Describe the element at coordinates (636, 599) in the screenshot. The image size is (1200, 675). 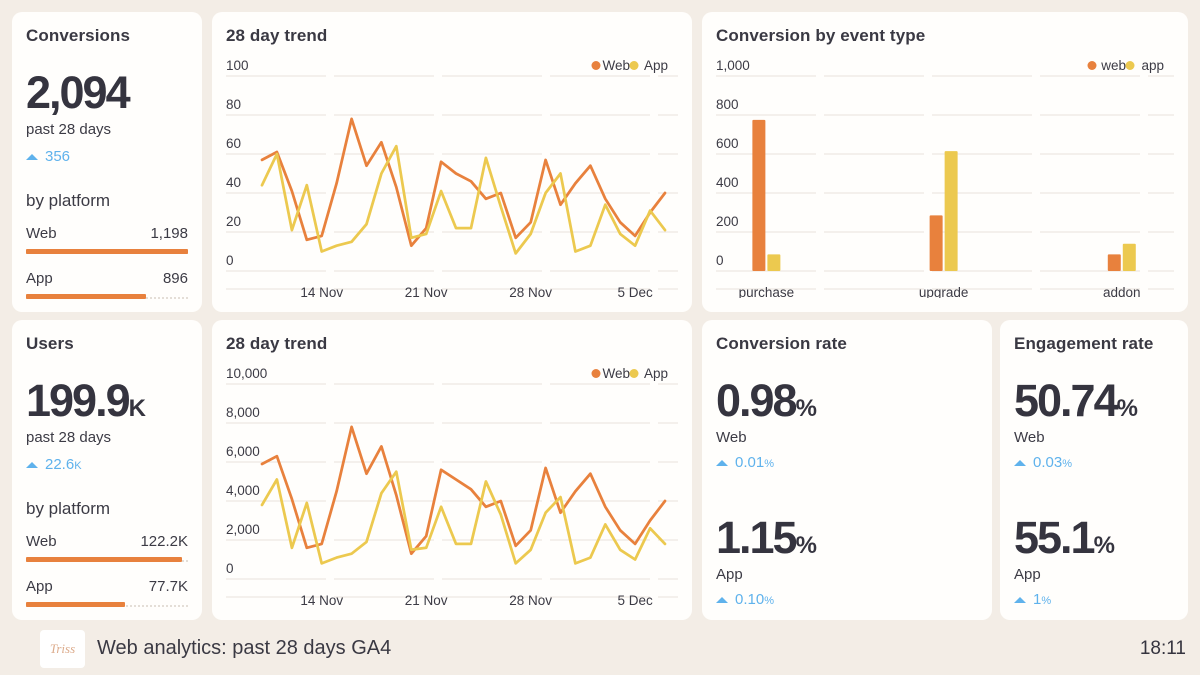
I see `x-axis-tick-label: 5 Dec` at that location.